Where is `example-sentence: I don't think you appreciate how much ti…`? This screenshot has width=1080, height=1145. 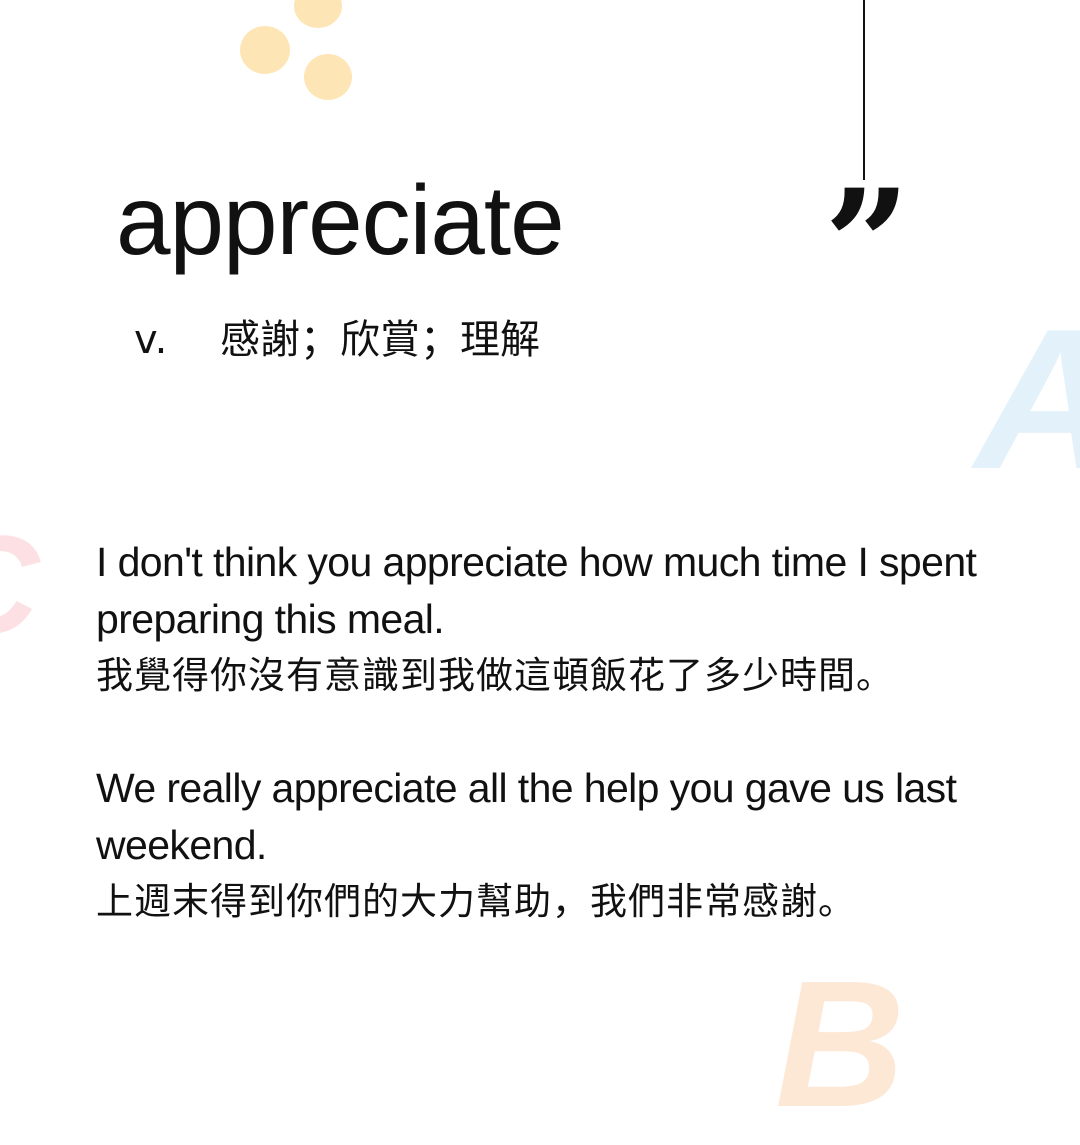
example-sentence: I don't think you appreciate how much ti… is located at coordinates (571, 619).